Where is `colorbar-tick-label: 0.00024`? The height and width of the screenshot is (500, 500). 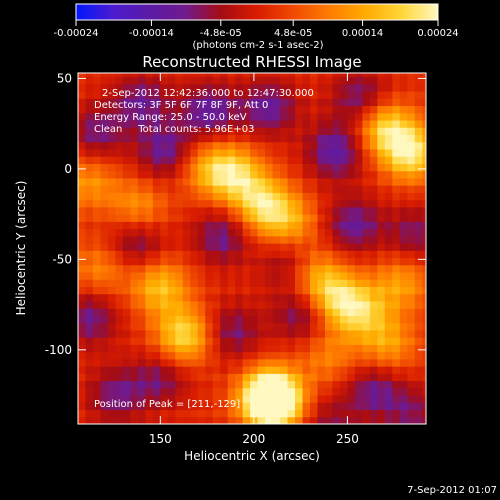 colorbar-tick-label: 0.00024 is located at coordinates (437, 33).